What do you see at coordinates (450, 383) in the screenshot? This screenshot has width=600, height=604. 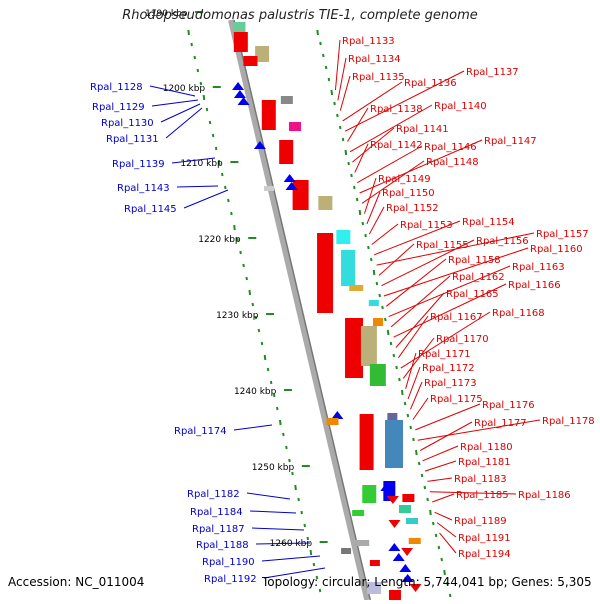 I see `gene-label-right: Rpal_1173` at bounding box center [450, 383].